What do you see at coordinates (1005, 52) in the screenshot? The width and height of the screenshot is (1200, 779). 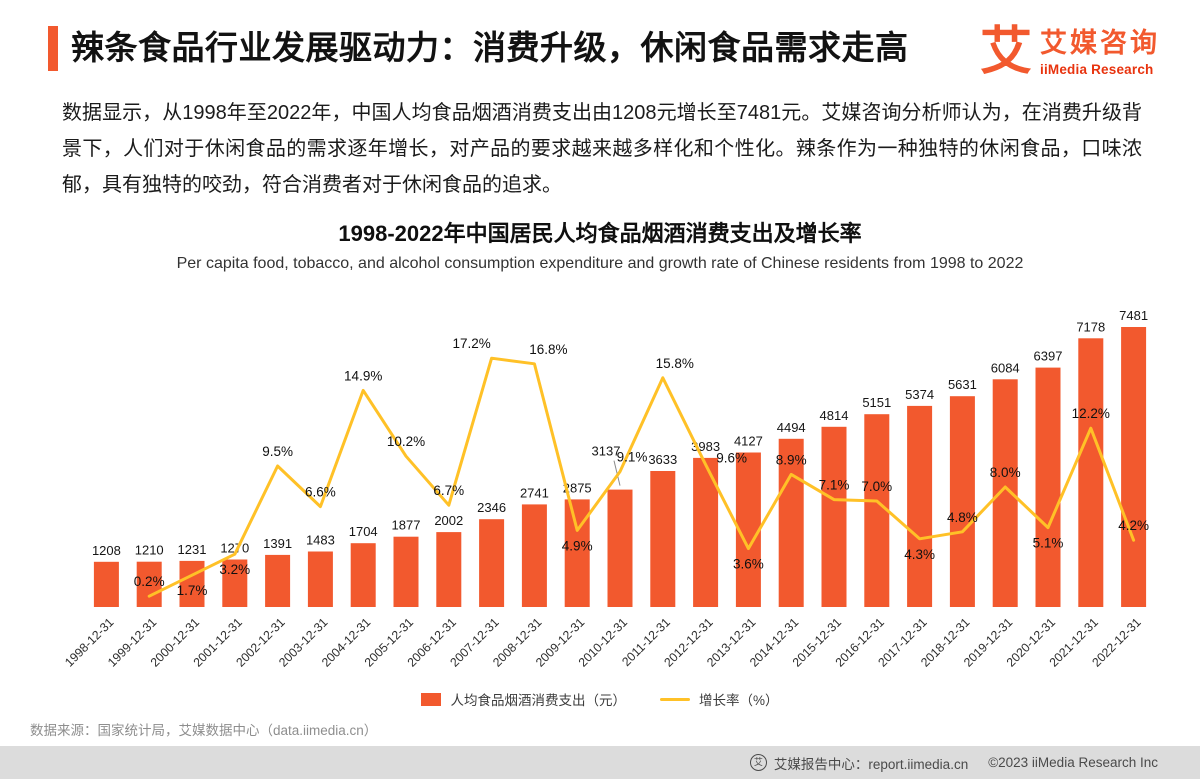 I see `iimedia-logo-icon: 艾` at bounding box center [1005, 52].